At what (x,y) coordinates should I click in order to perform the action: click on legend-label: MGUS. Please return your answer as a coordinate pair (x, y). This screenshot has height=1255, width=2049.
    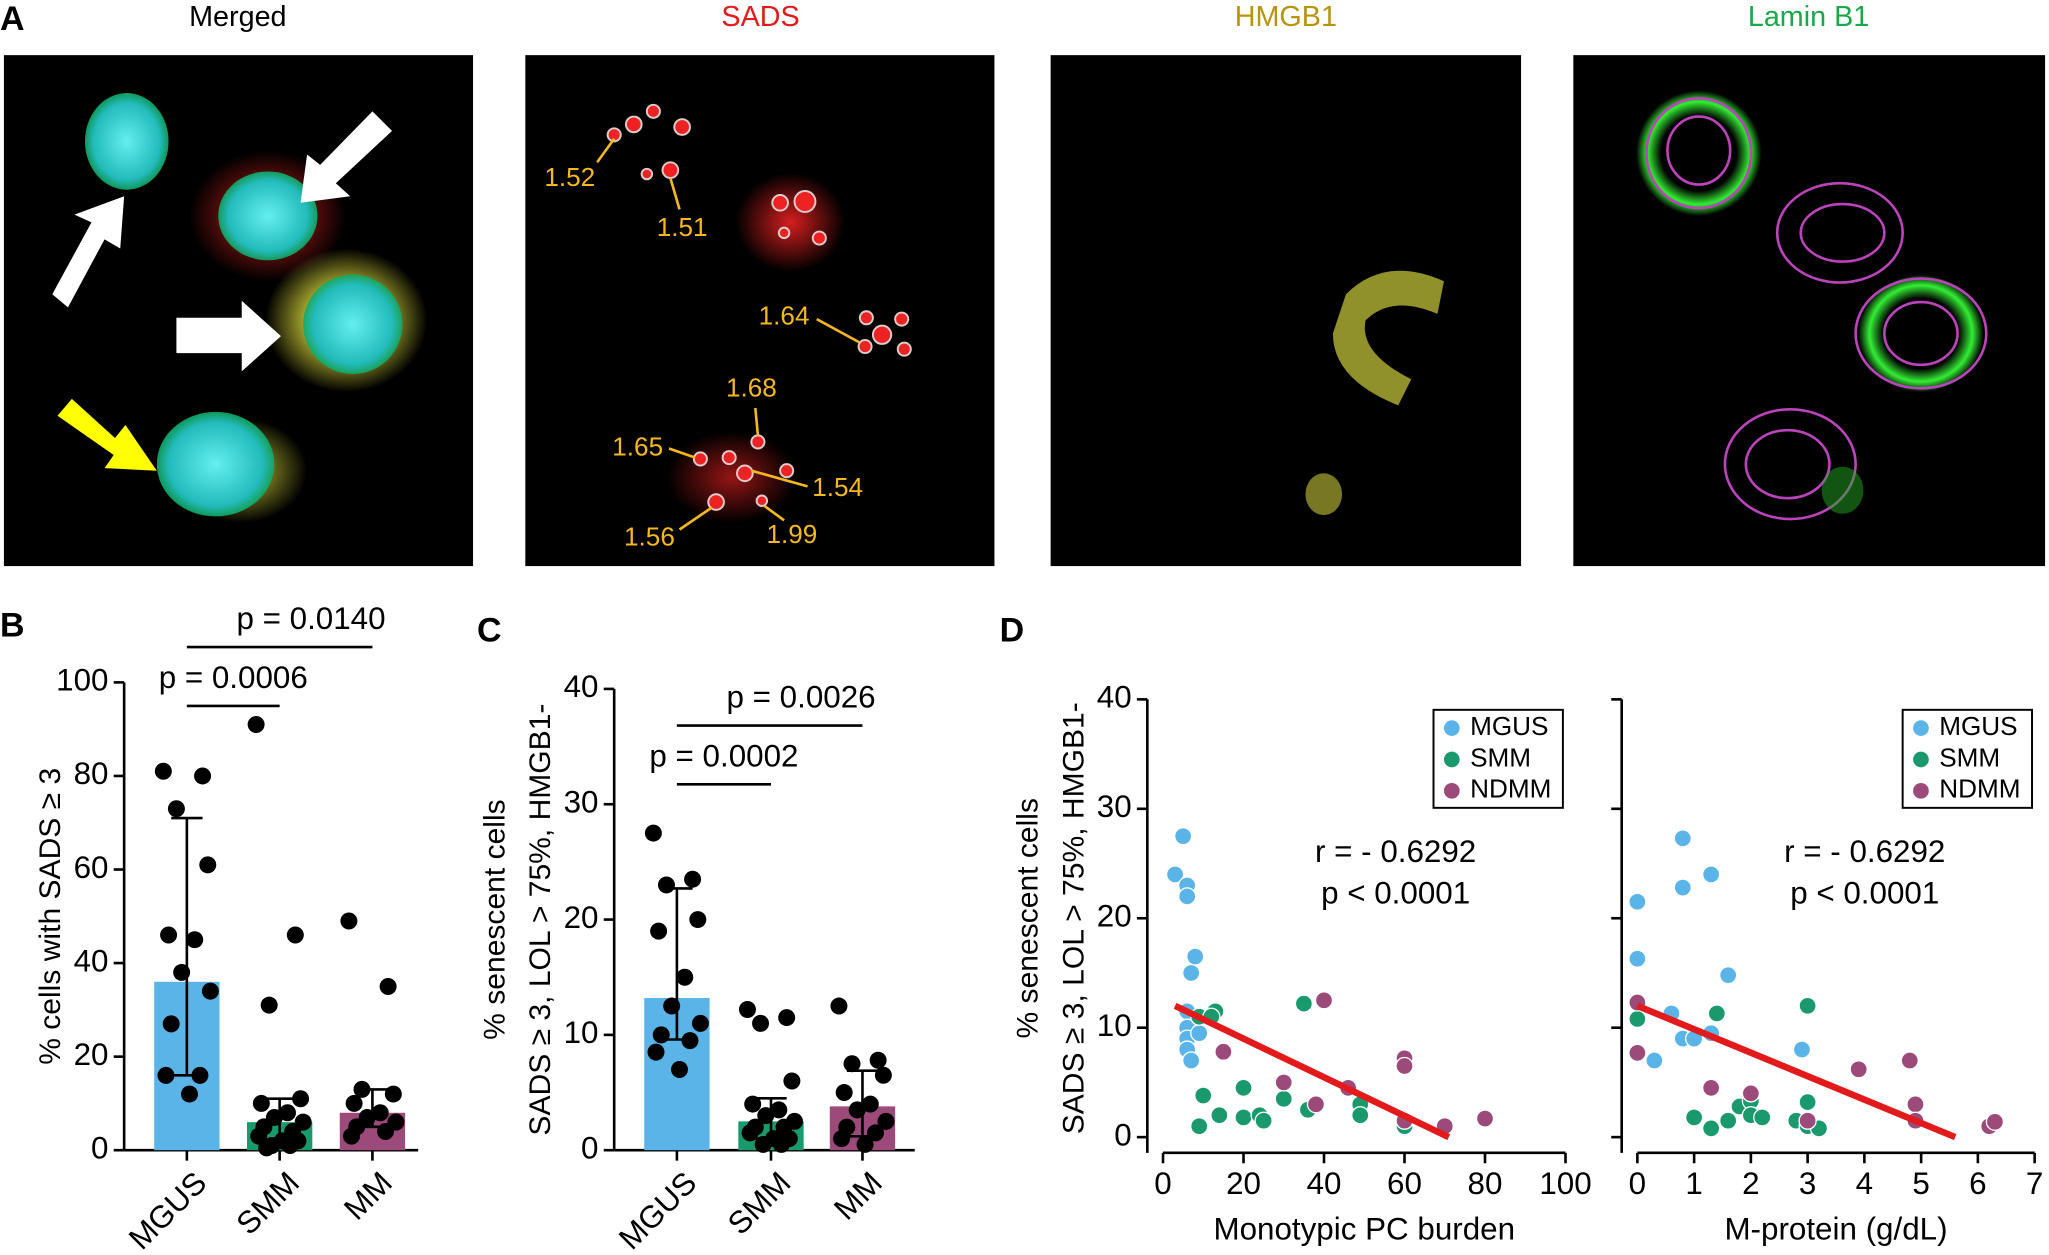
    Looking at the image, I should click on (1978, 726).